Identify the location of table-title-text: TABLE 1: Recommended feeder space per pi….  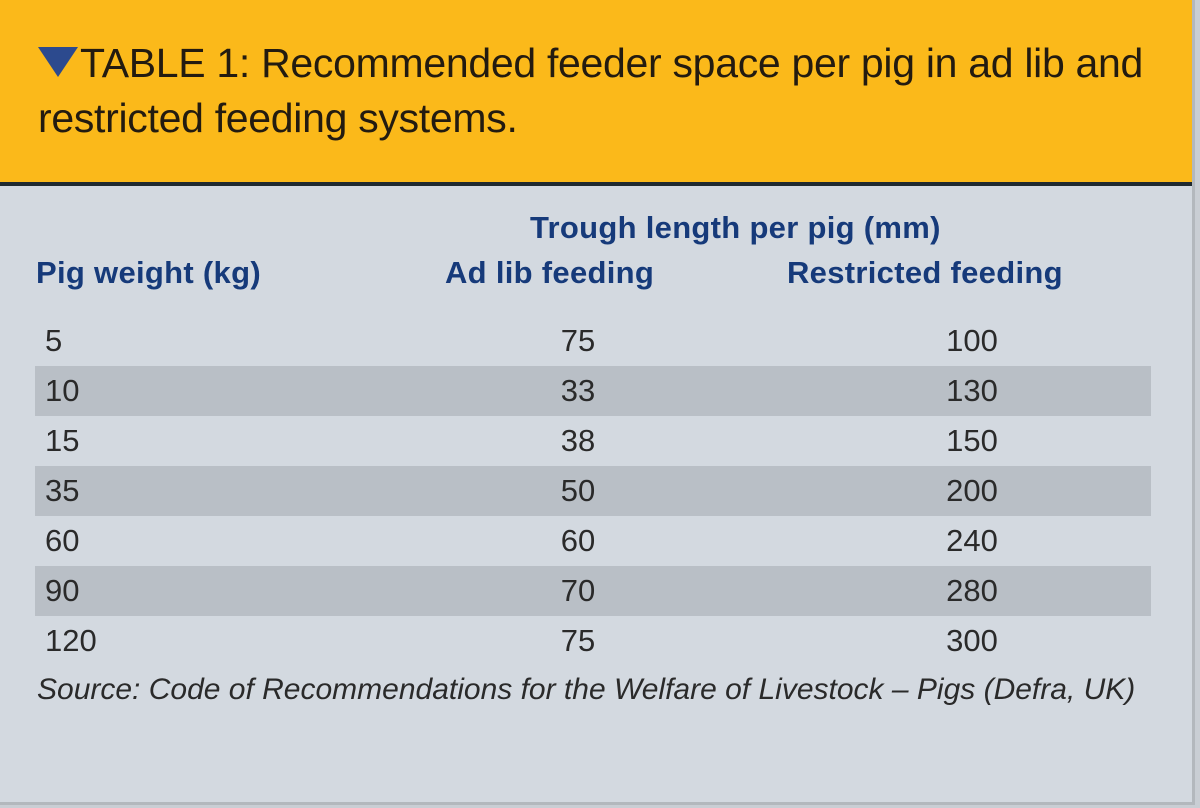
(591, 90).